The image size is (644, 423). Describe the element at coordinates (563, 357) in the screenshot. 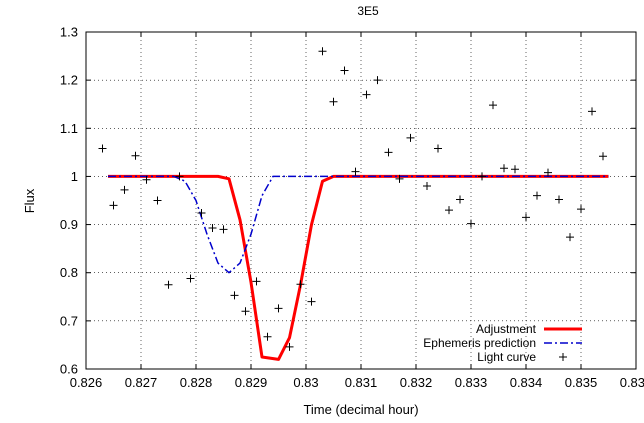

I see `legend-marker` at that location.